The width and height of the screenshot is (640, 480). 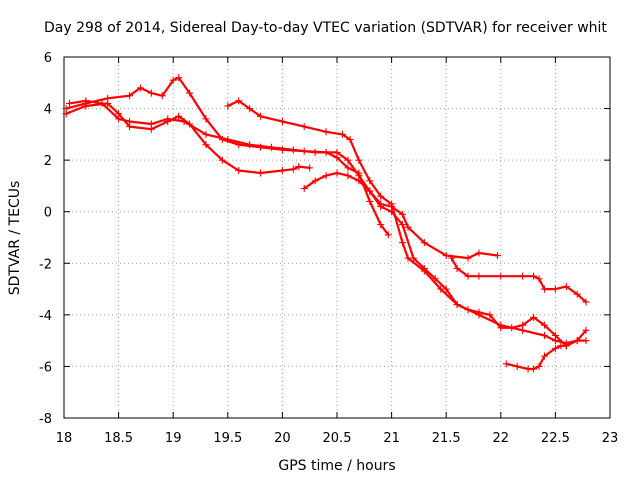 What do you see at coordinates (173, 438) in the screenshot?
I see `x-tick-label: 19` at bounding box center [173, 438].